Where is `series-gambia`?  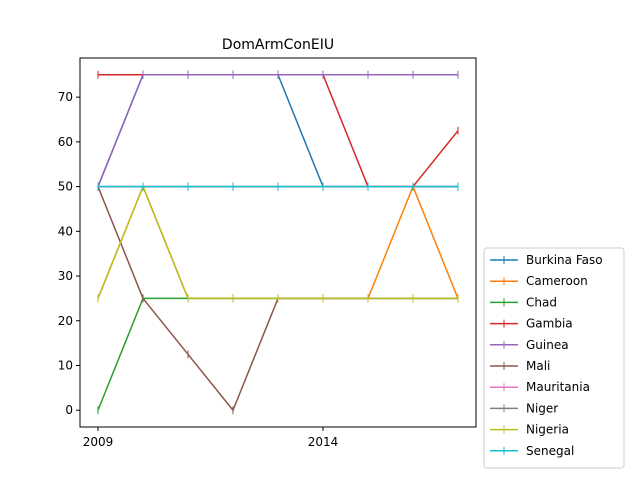 series-gambia is located at coordinates (278, 130).